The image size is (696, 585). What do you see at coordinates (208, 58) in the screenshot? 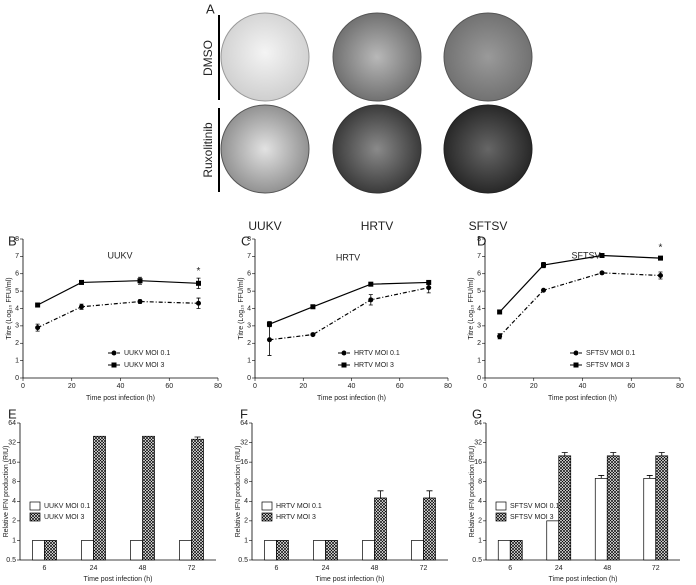
I see `row-label: DMSO` at bounding box center [208, 58].